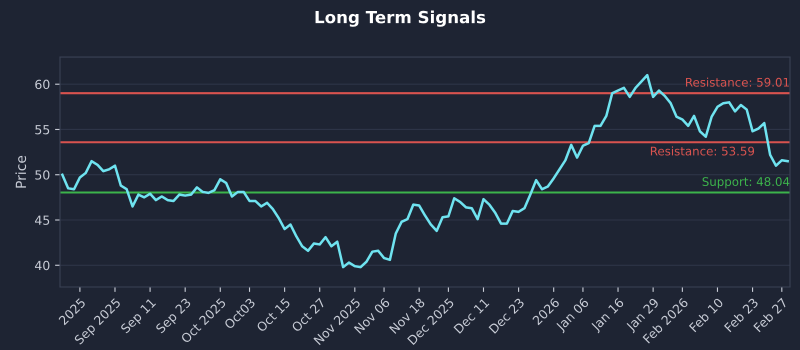  I want to click on y-tick-label: 55, so click(42, 129).